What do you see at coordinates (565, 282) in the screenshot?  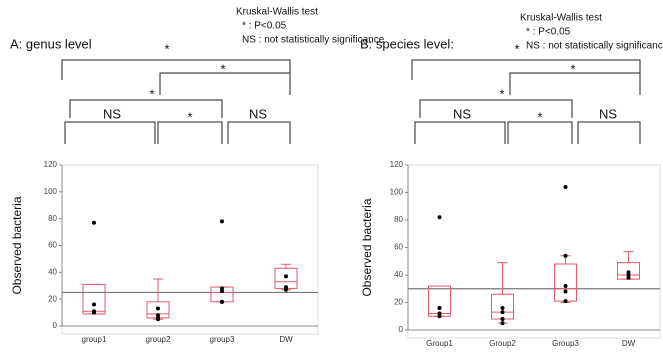 I see `box` at bounding box center [565, 282].